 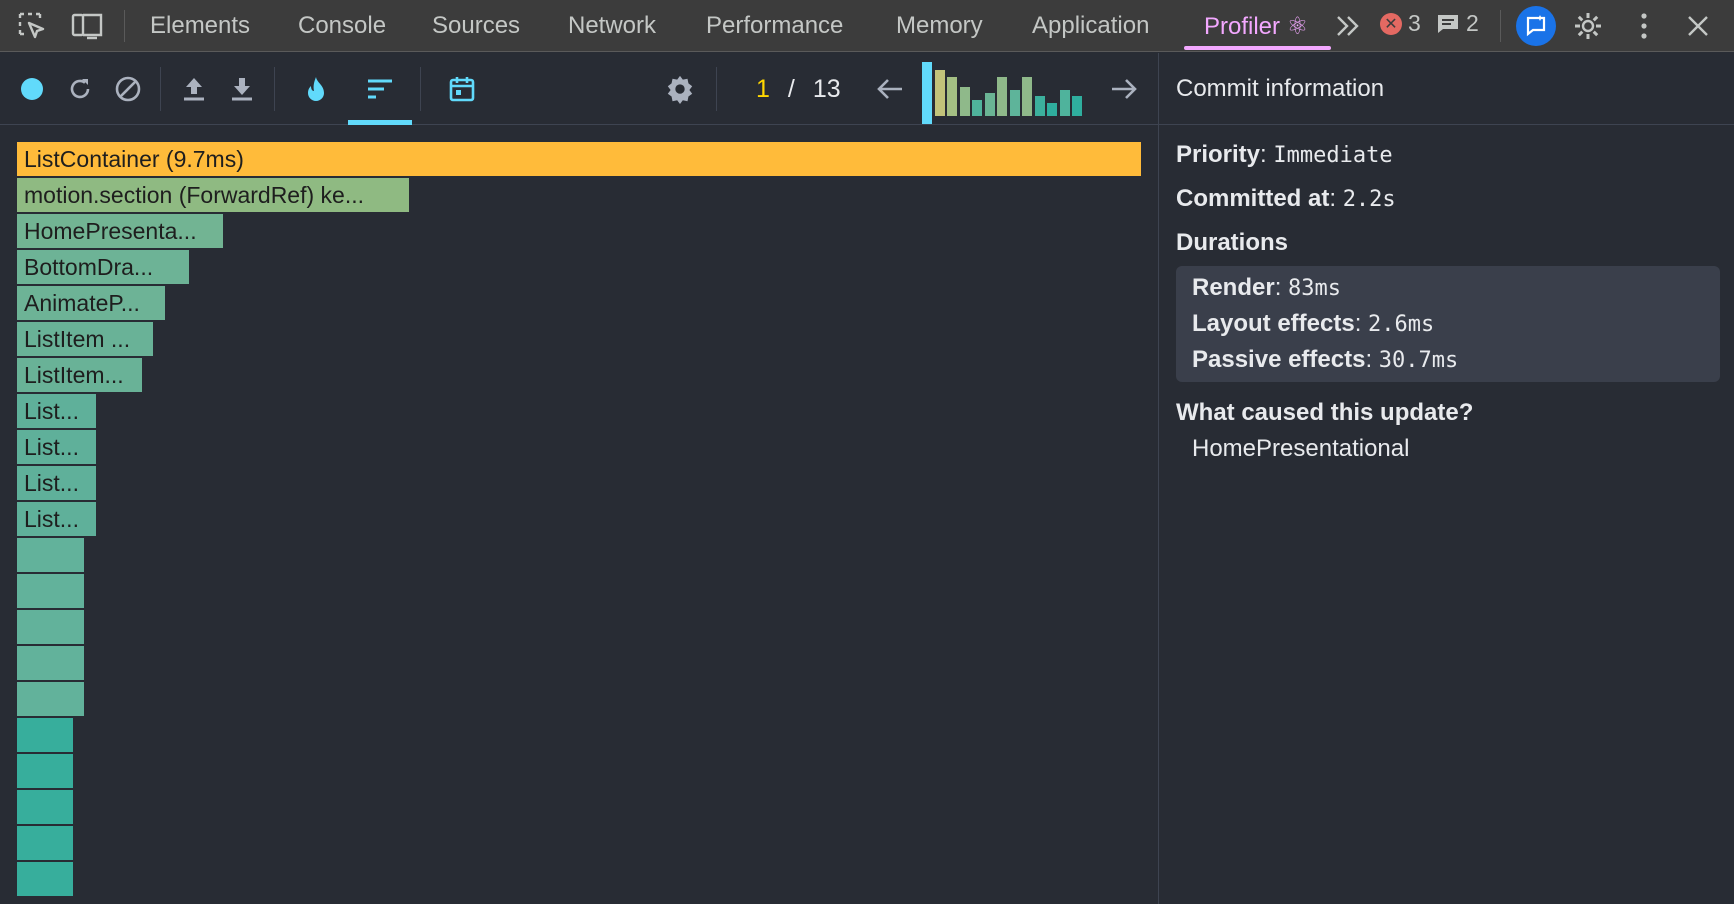 What do you see at coordinates (1218, 154) in the screenshot?
I see `priority-label: Priority` at bounding box center [1218, 154].